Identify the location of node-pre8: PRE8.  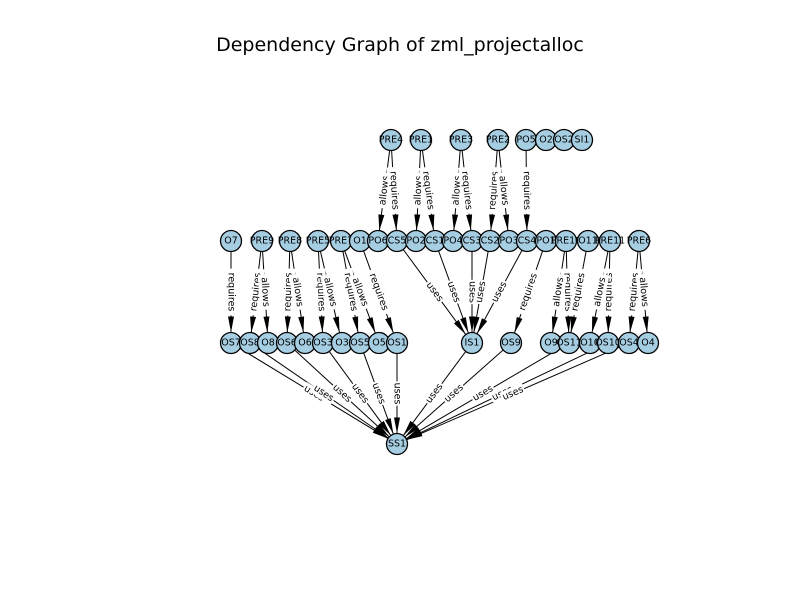
(290, 241).